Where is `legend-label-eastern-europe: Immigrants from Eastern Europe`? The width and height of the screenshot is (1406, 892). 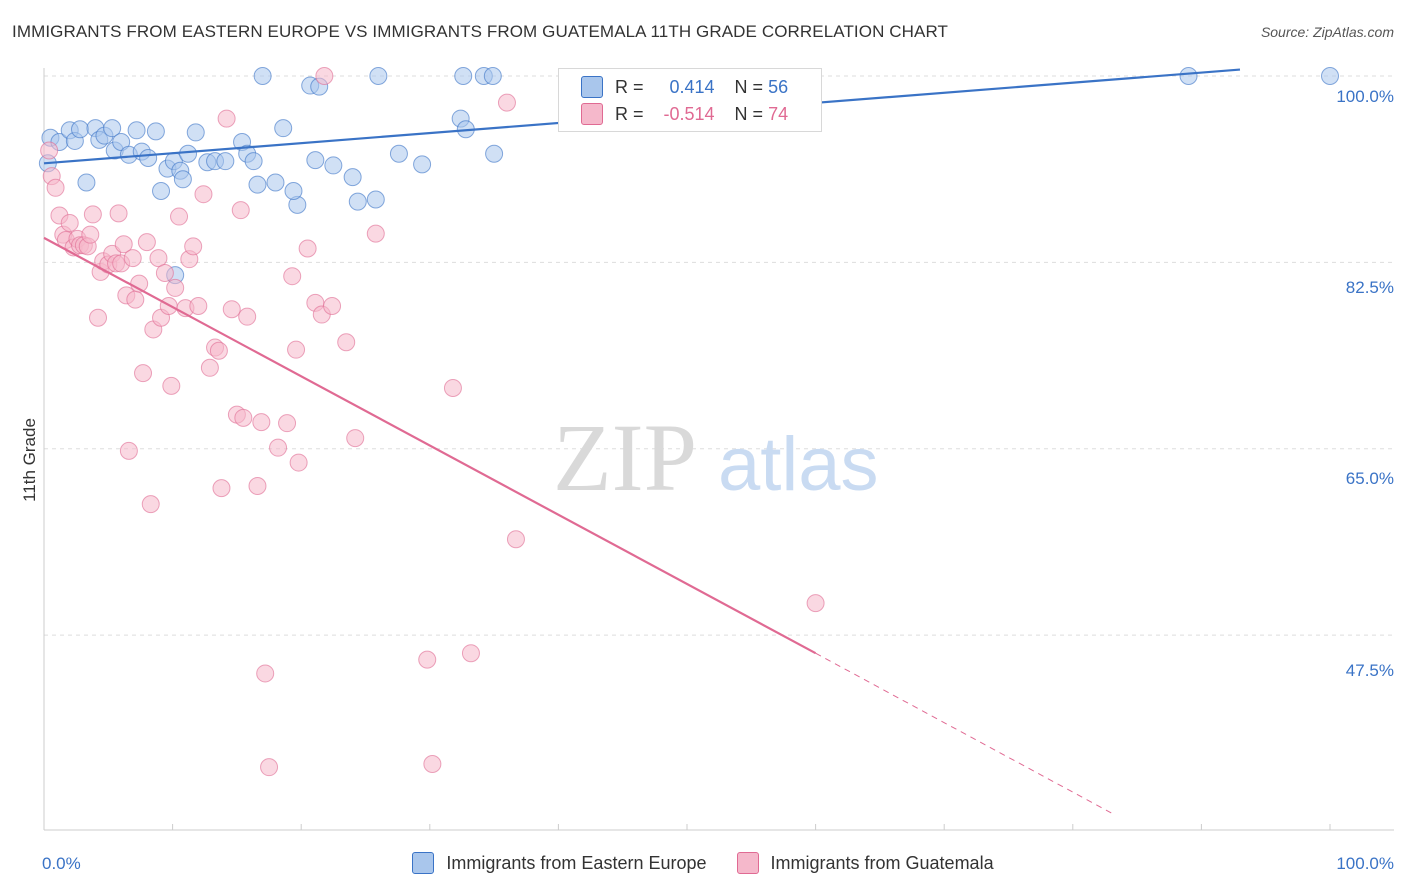 legend-label-eastern-europe: Immigrants from Eastern Europe is located at coordinates (576, 862).